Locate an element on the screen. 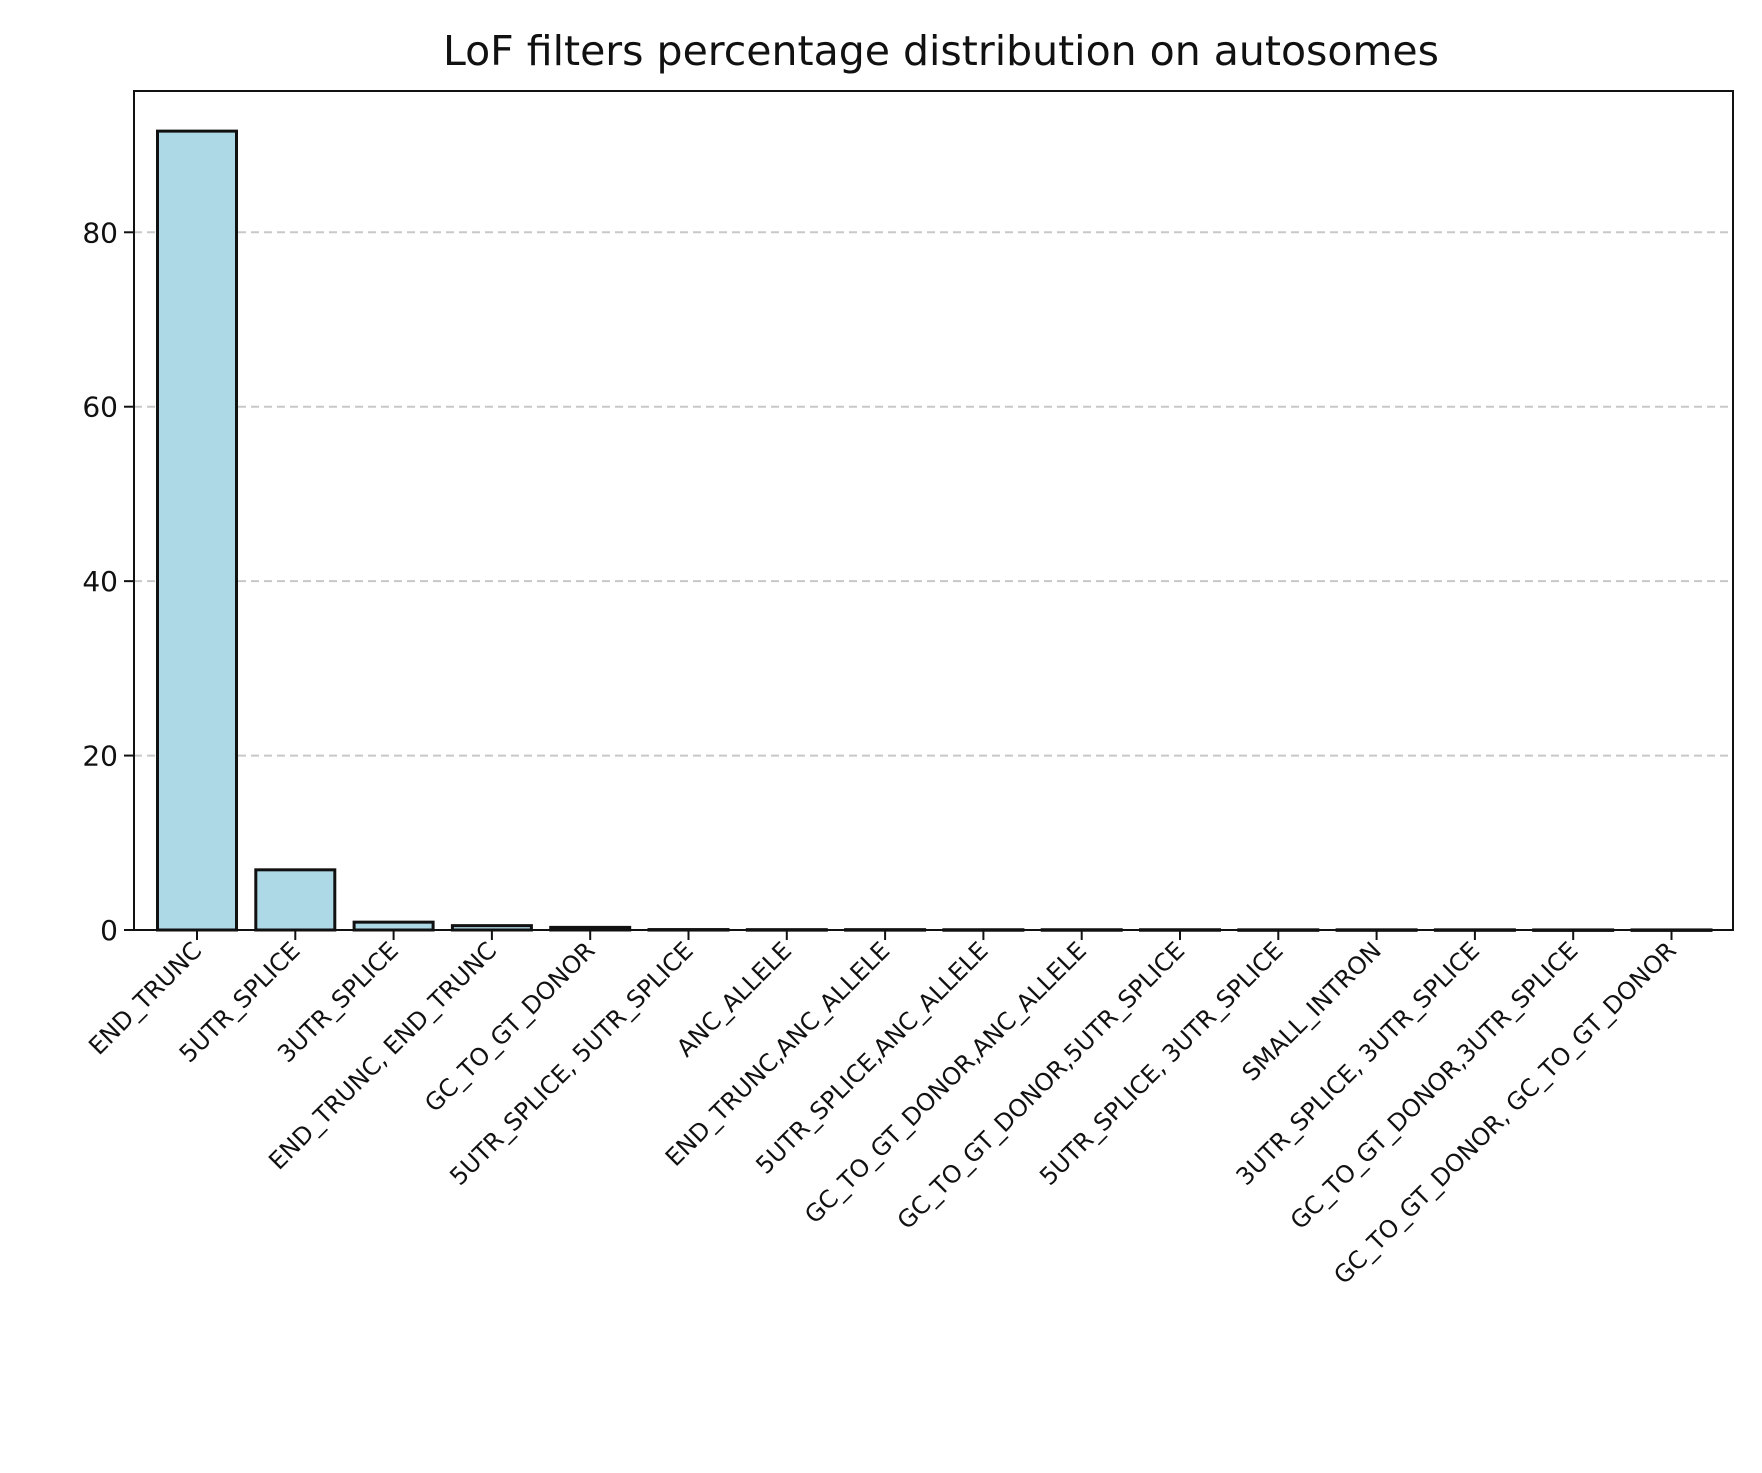 This screenshot has width=1762, height=1473. y-tick-label: 20 is located at coordinates (100, 756).